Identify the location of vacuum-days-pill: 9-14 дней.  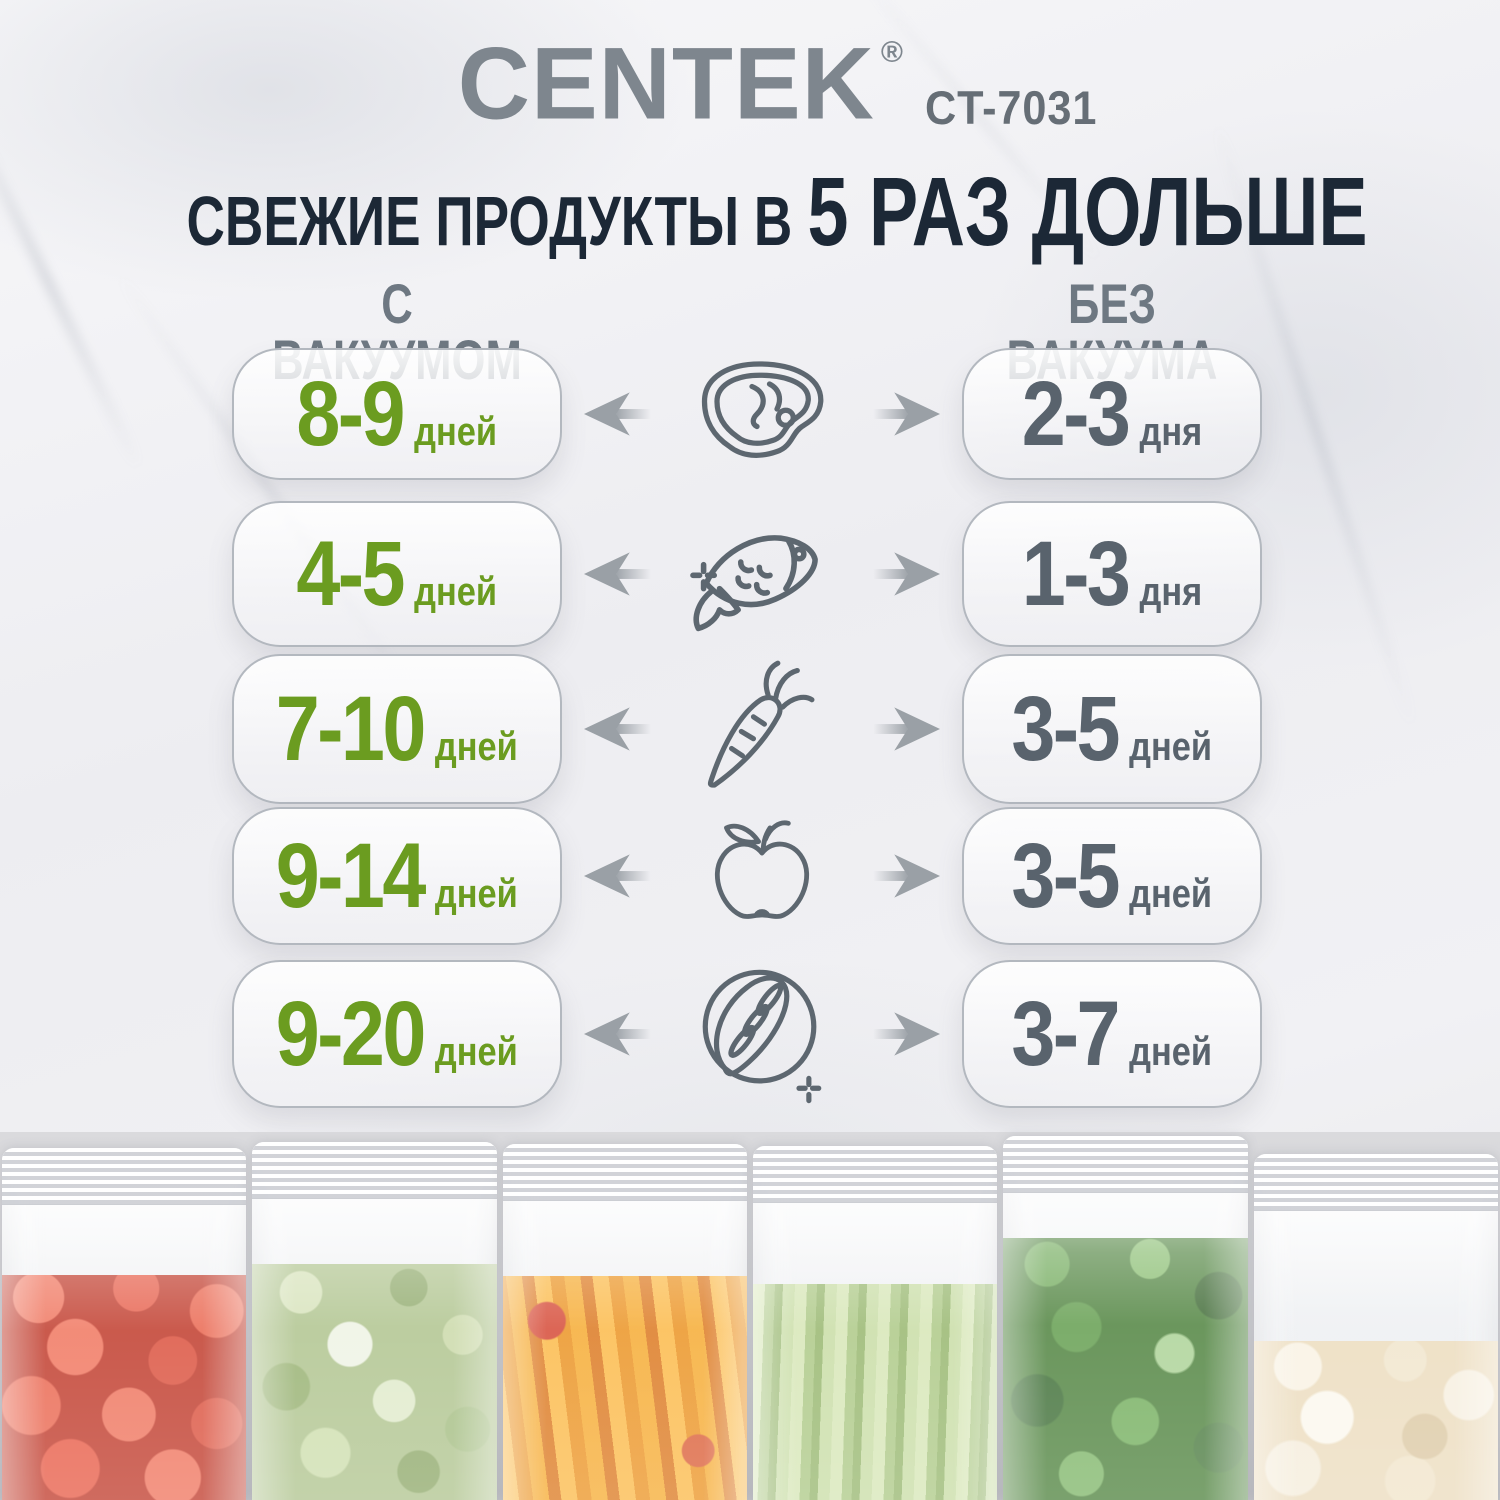
(397, 876).